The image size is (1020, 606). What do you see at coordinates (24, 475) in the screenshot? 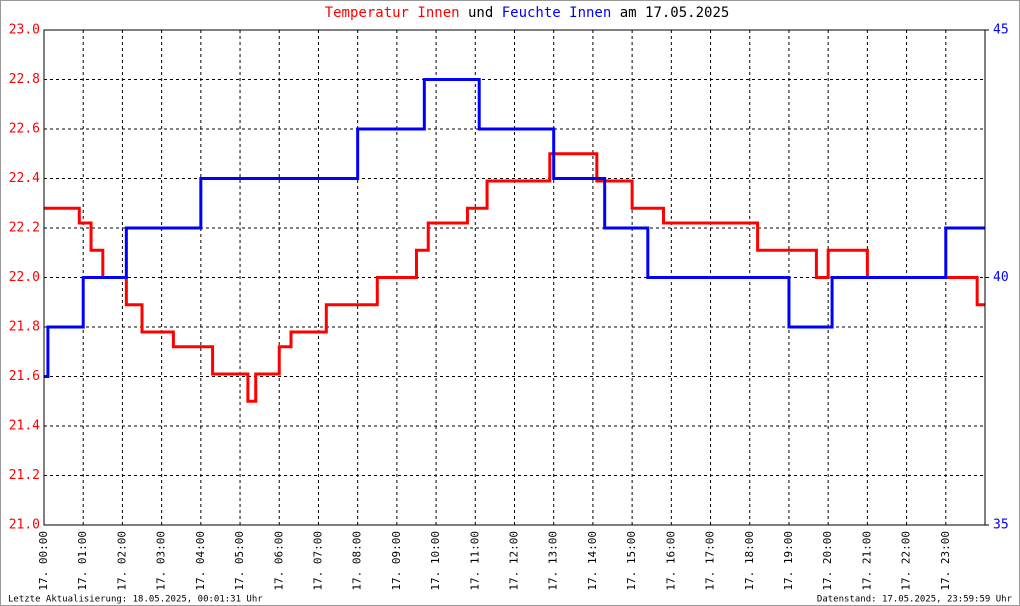
I see `y-tick-label: 21.2` at bounding box center [24, 475].